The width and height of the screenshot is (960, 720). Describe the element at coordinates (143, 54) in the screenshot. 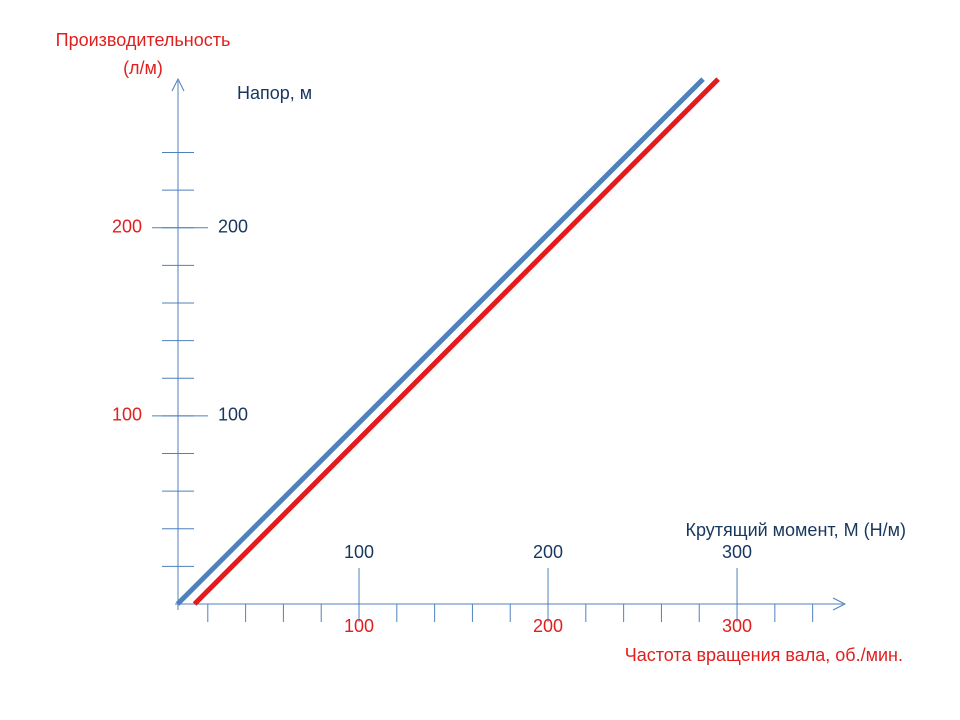

I see `y-axis-label: Производительность (л/м)` at that location.